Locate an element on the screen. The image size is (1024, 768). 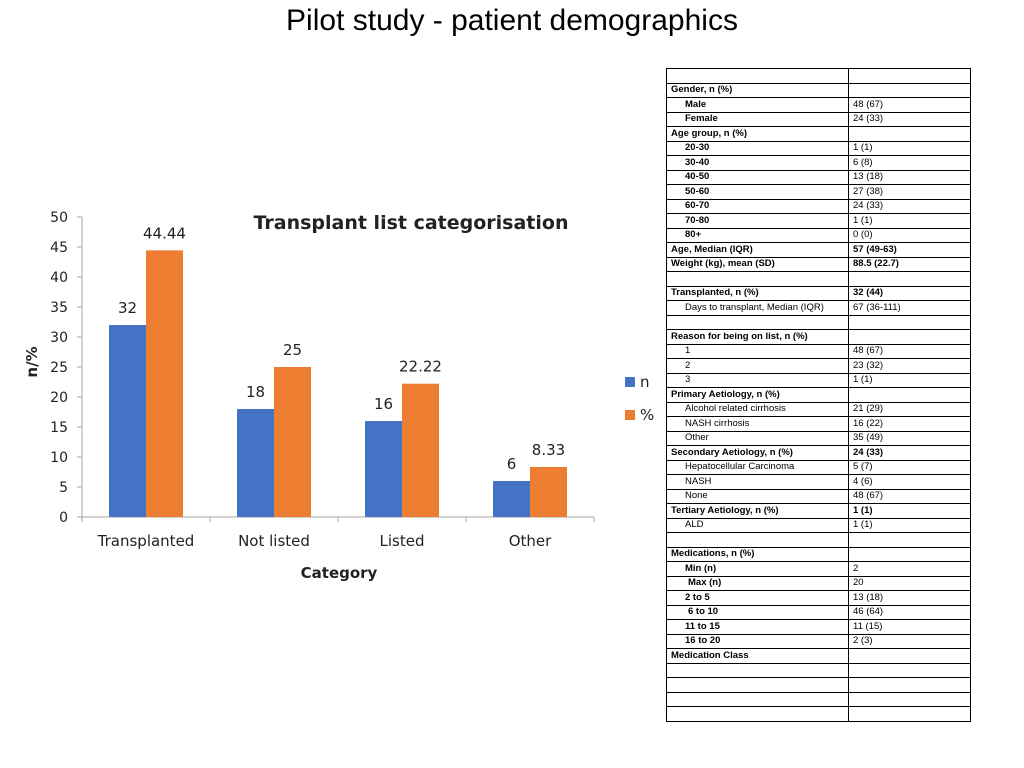
table-row-label: 80+ is located at coordinates (757, 235).